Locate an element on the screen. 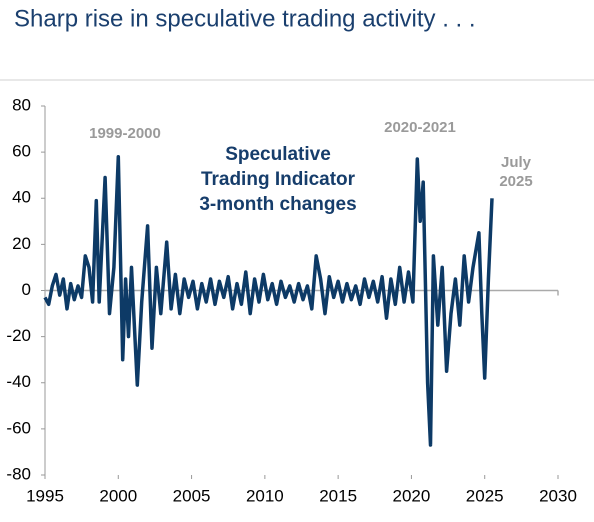 The image size is (594, 522). annotation: July is located at coordinates (516, 162).